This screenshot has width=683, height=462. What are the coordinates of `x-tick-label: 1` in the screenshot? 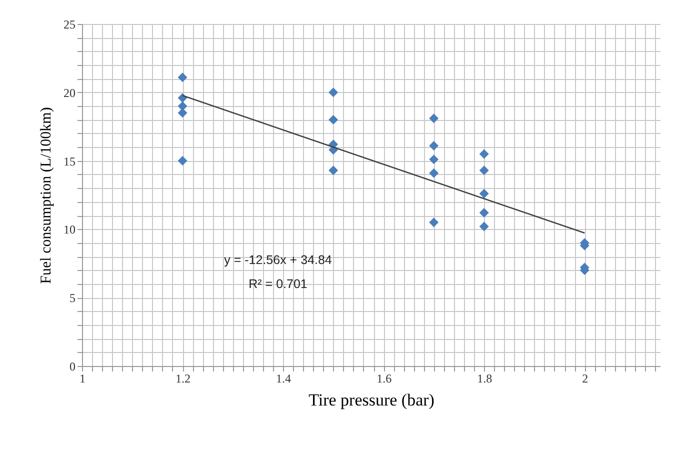 It's located at (83, 379).